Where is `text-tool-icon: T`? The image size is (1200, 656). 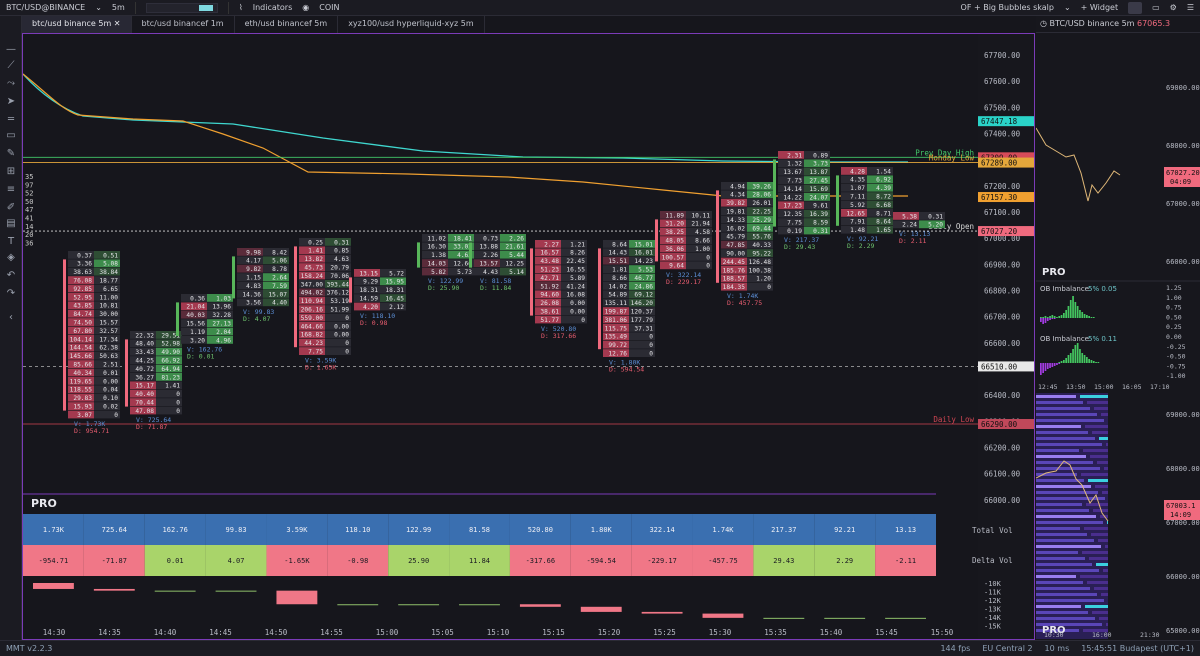 text-tool-icon: T is located at coordinates (11, 241).